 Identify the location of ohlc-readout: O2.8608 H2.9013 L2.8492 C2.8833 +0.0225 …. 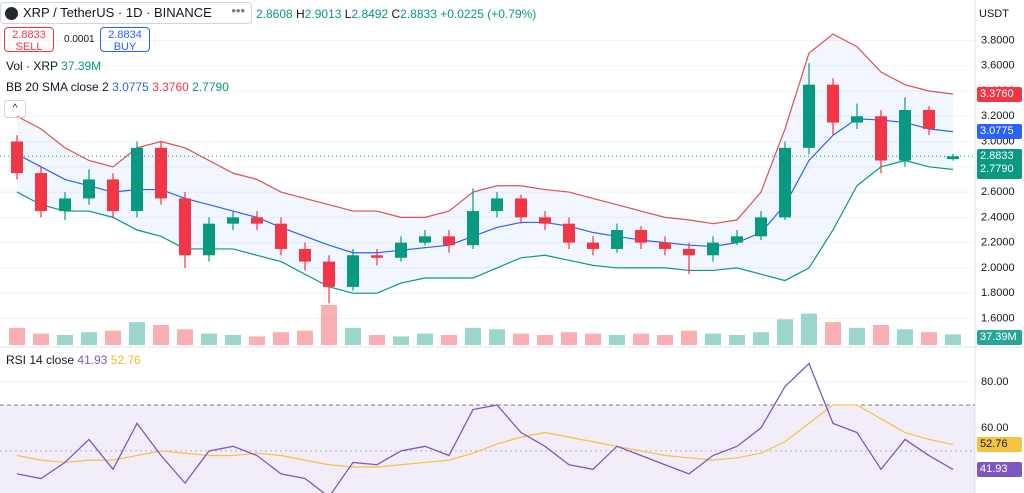
(396, 14).